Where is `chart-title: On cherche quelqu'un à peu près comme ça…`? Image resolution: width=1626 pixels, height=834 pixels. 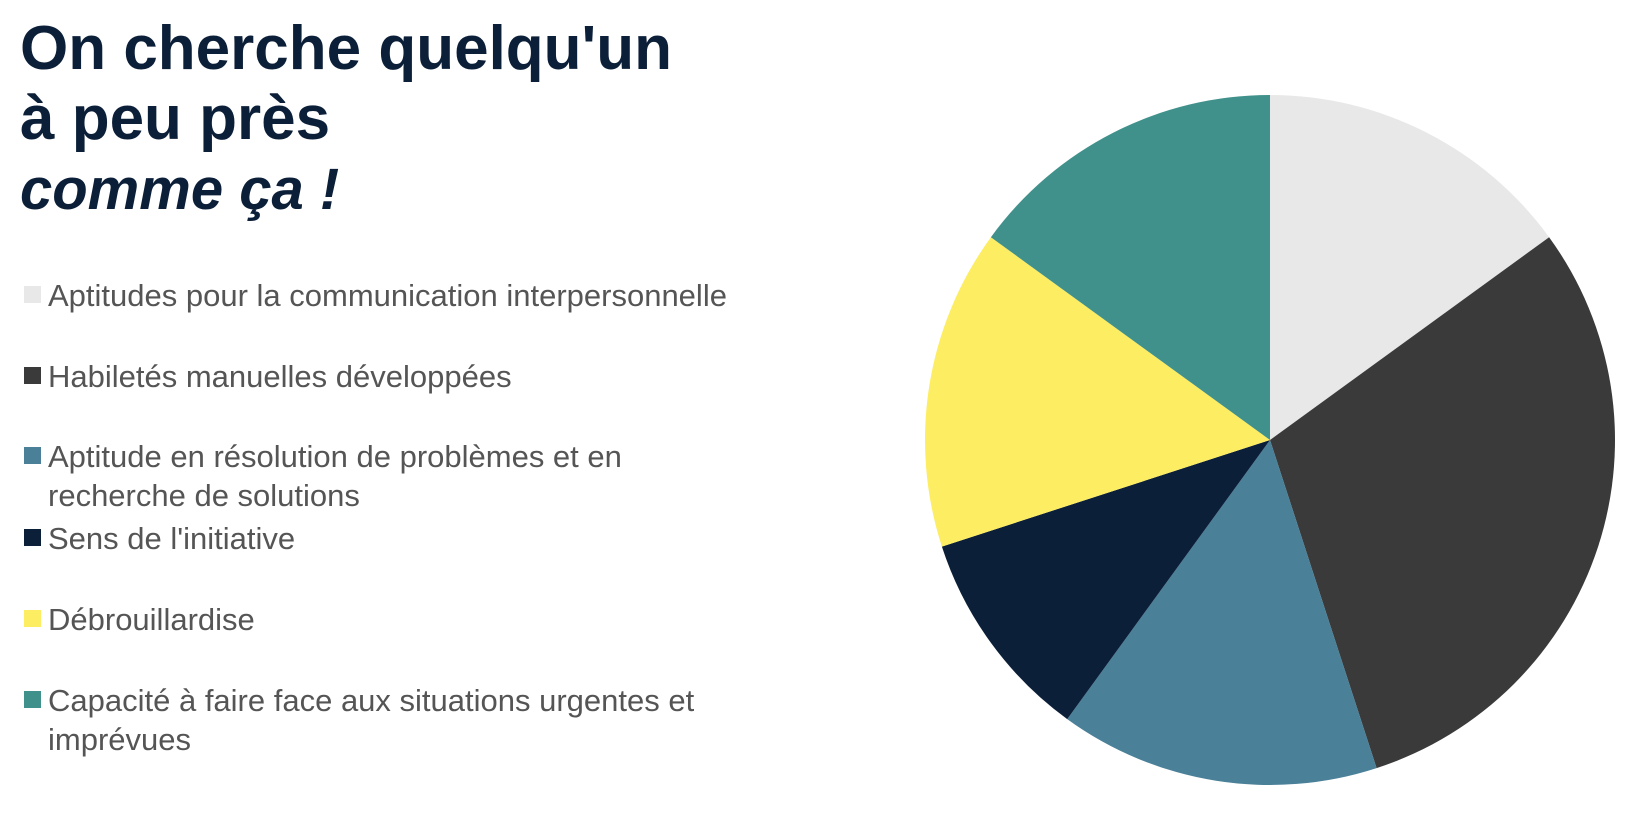
chart-title: On cherche quelqu'un à peu près comme ça… is located at coordinates (346, 120).